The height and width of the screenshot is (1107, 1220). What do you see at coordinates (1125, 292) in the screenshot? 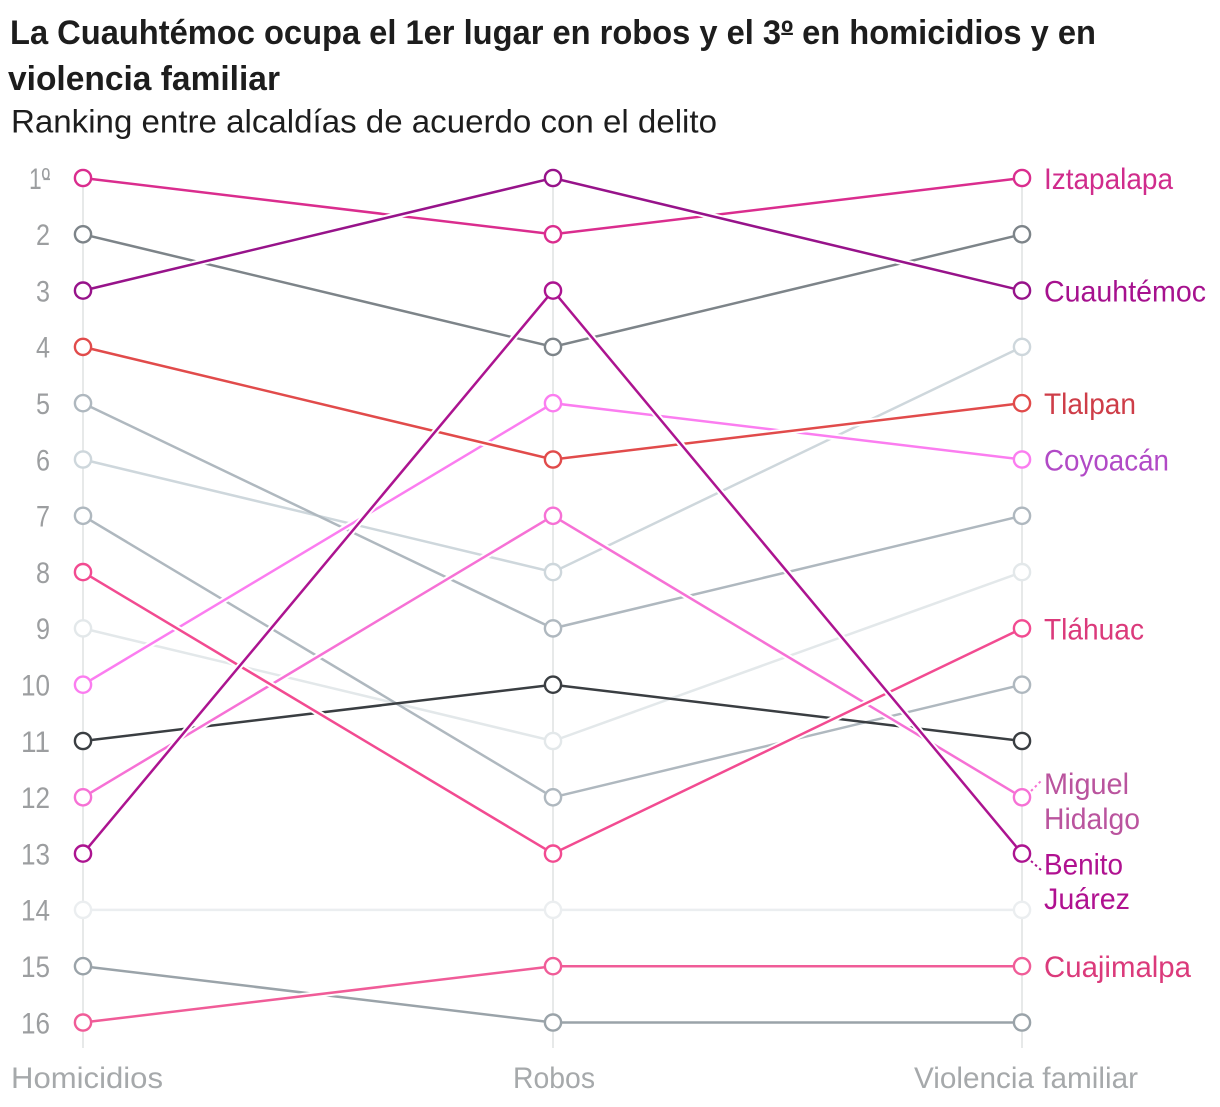
I see `svg-text: Cuauhtémoc` at bounding box center [1125, 292].